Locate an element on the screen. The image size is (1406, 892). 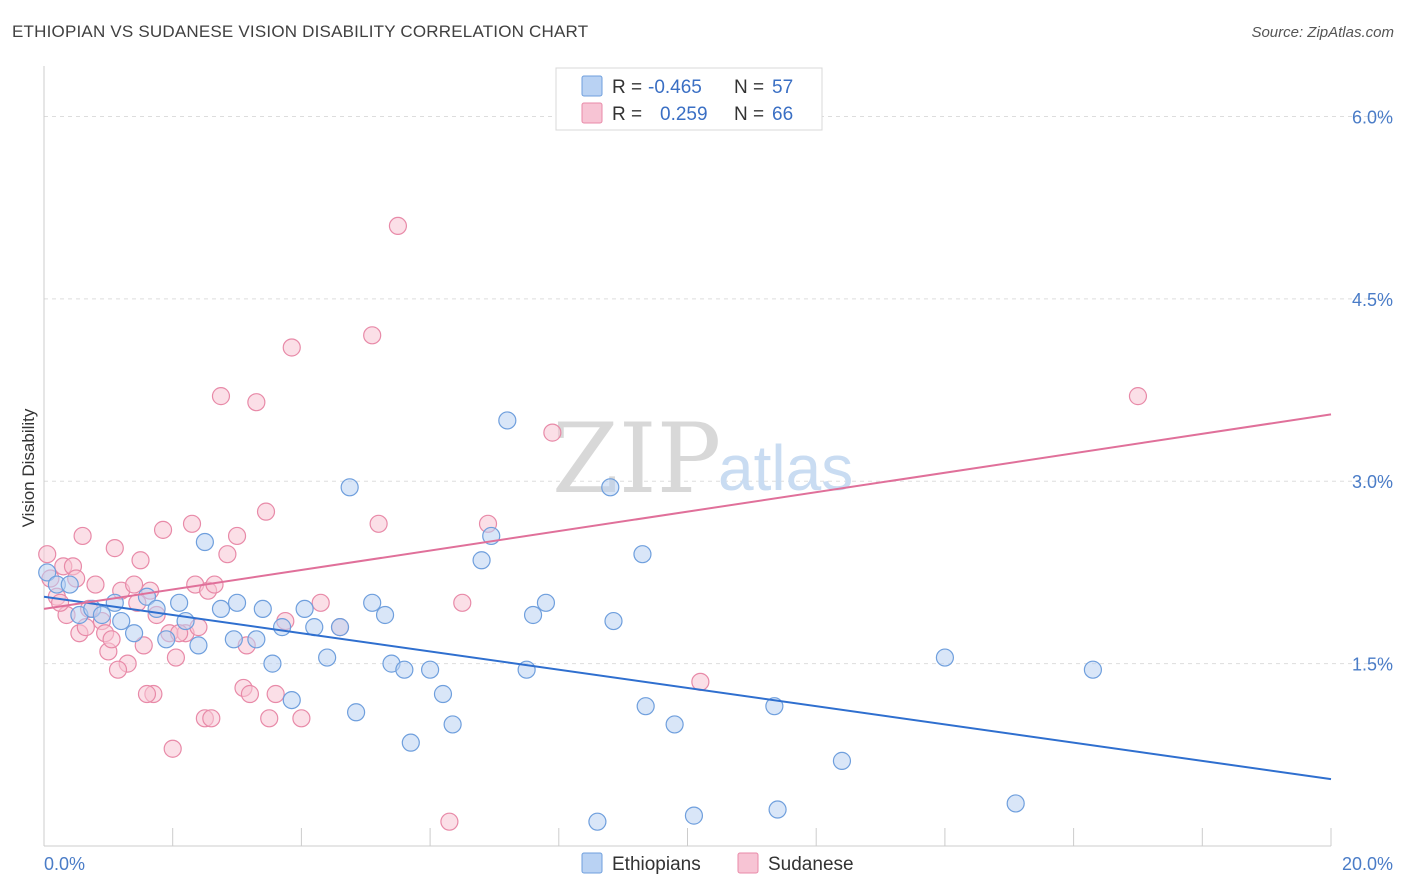
legend-label-ethiopians: Ethiopians is located at coordinates (656, 864).